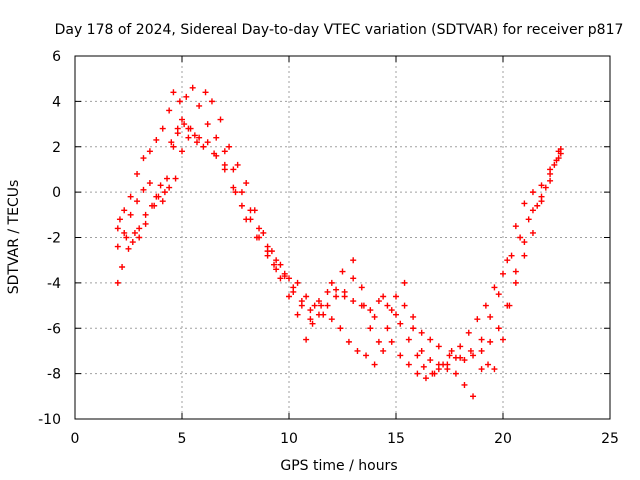 This screenshot has width=640, height=480. I want to click on x-tick-label: 10, so click(289, 439).